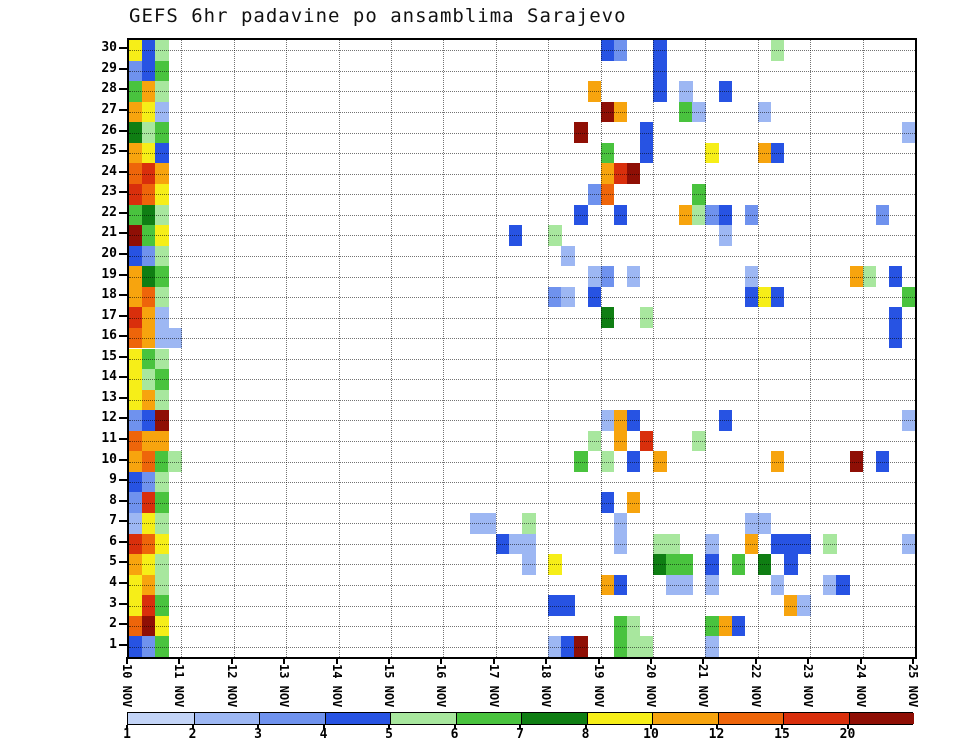 The height and width of the screenshot is (742, 960). I want to click on legend-value-label: 7, so click(520, 734).